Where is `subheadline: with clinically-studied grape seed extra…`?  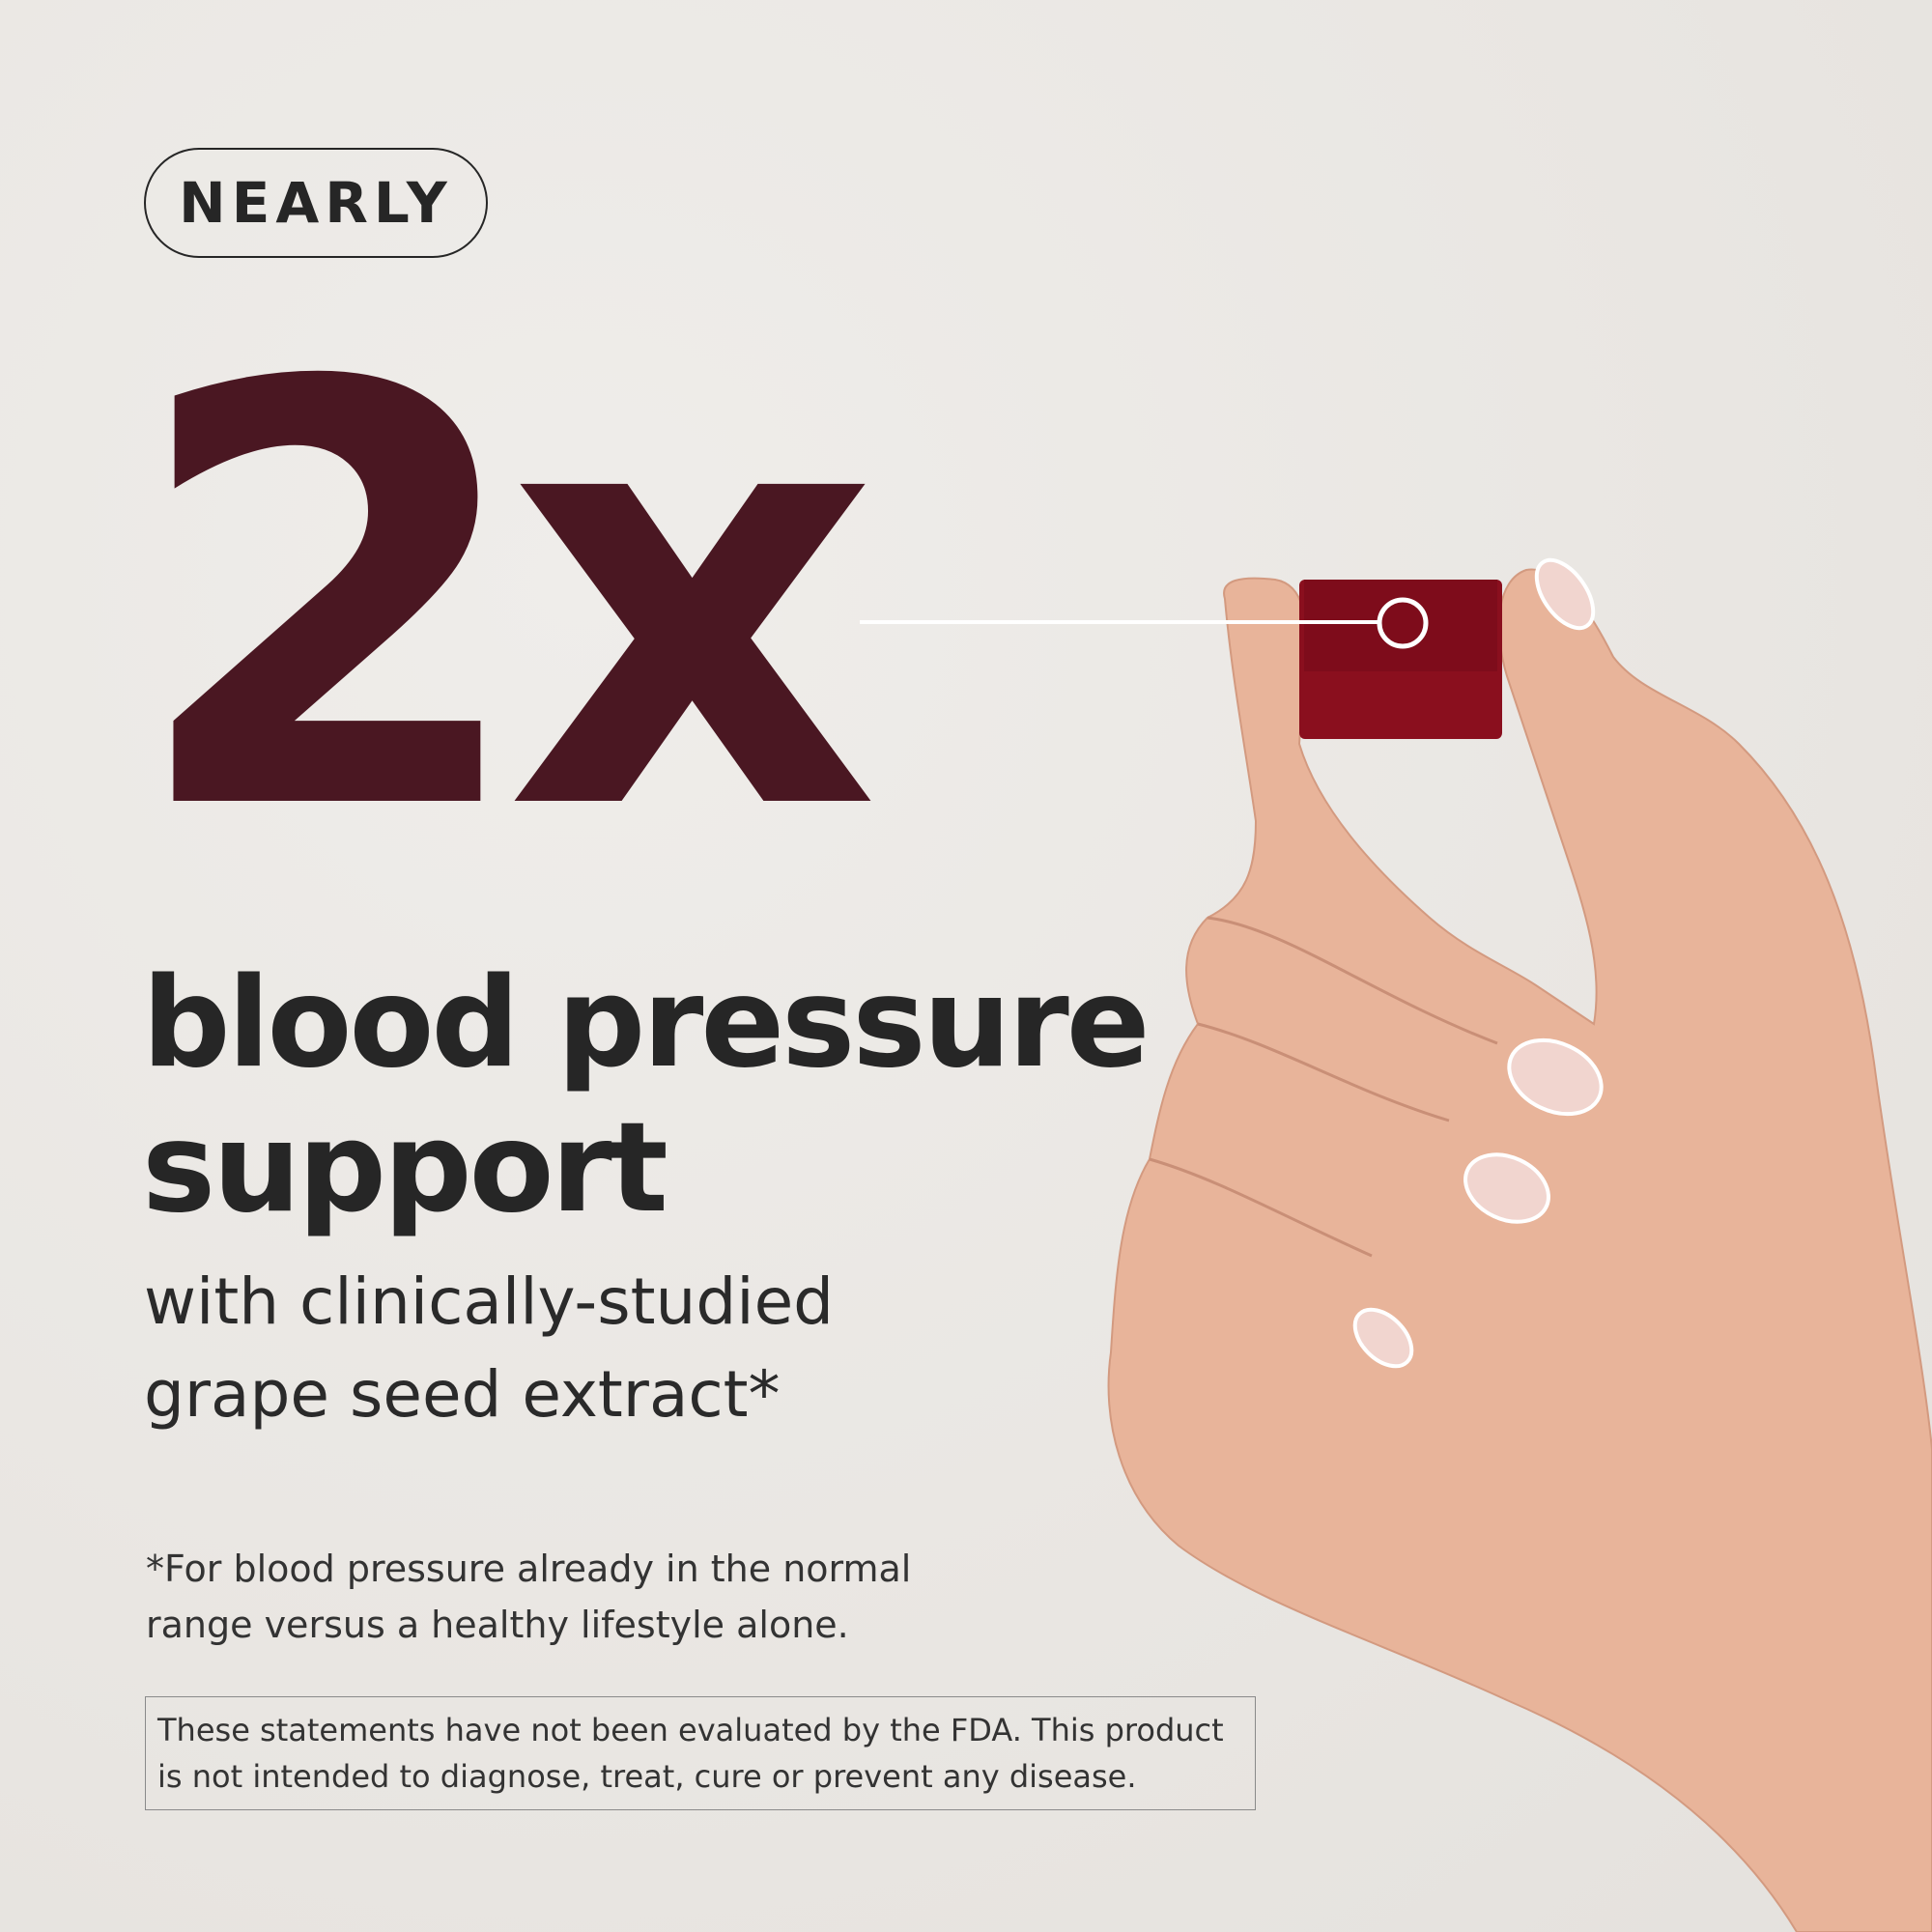
subheadline: with clinically-studied grape seed extra… is located at coordinates (489, 1348).